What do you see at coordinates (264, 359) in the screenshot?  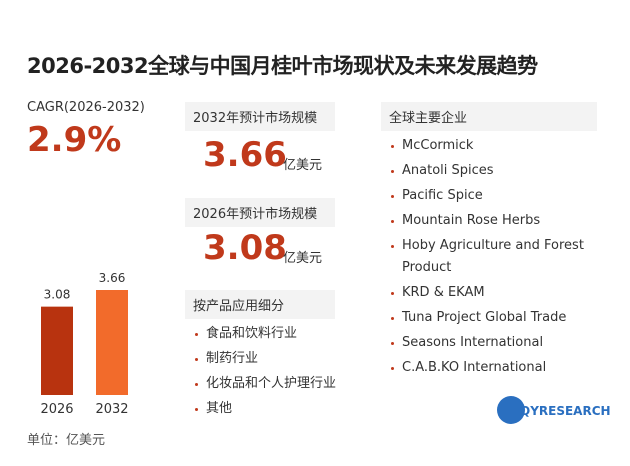 I see `list-item: 制药行业` at bounding box center [264, 359].